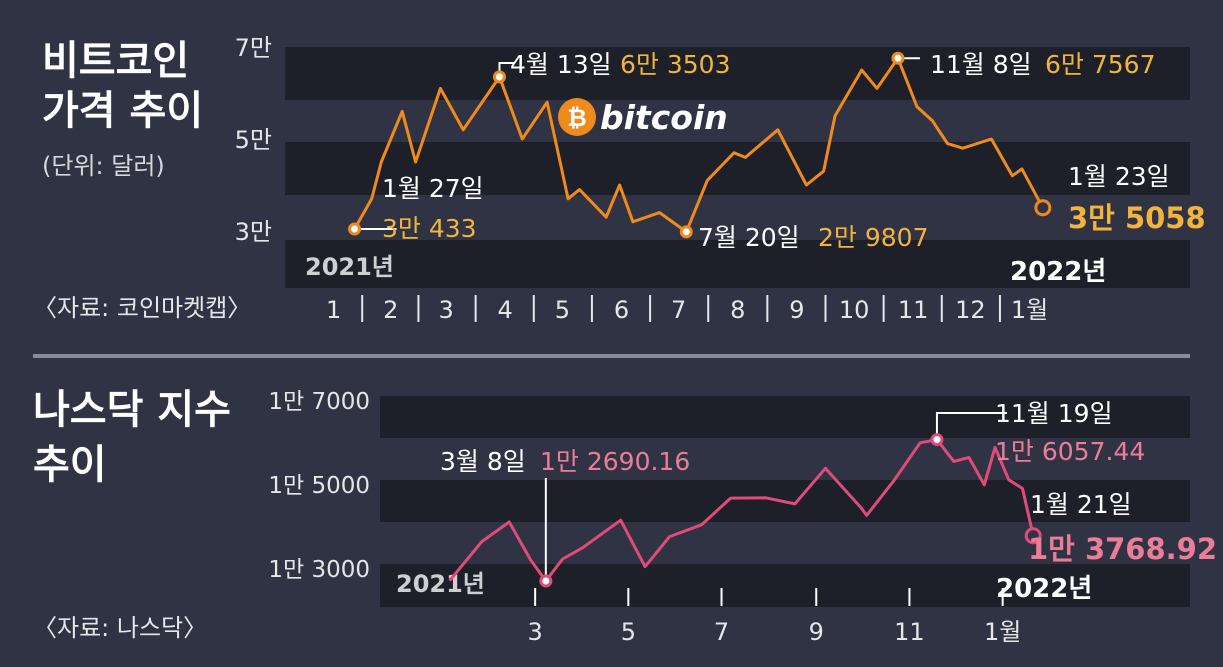 This screenshot has height=667, width=1223. What do you see at coordinates (615, 461) in the screenshot?
I see `ndq-annotation-value: 1만 2690.16` at bounding box center [615, 461].